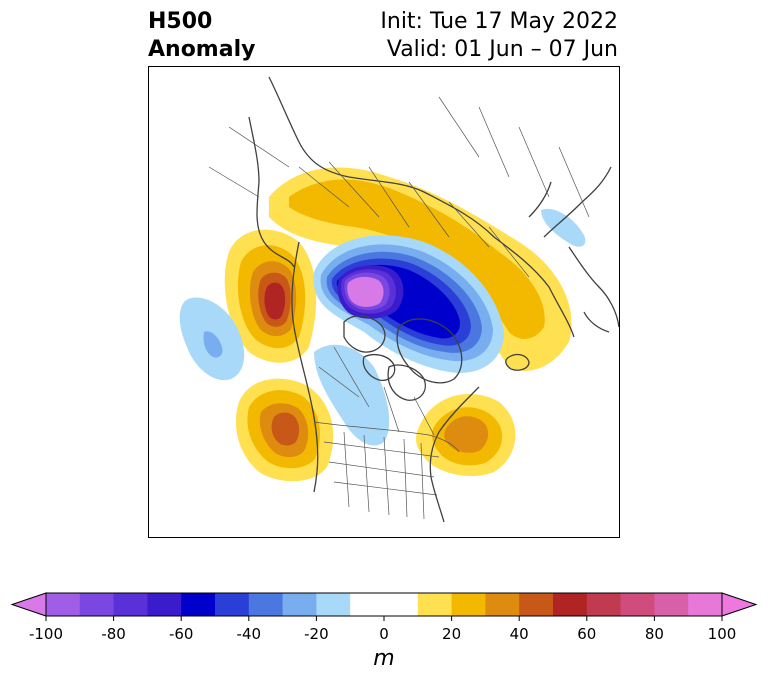 Image resolution: width=768 pixels, height=685 pixels. What do you see at coordinates (406, 382) in the screenshot?
I see `hudson-bay` at bounding box center [406, 382].